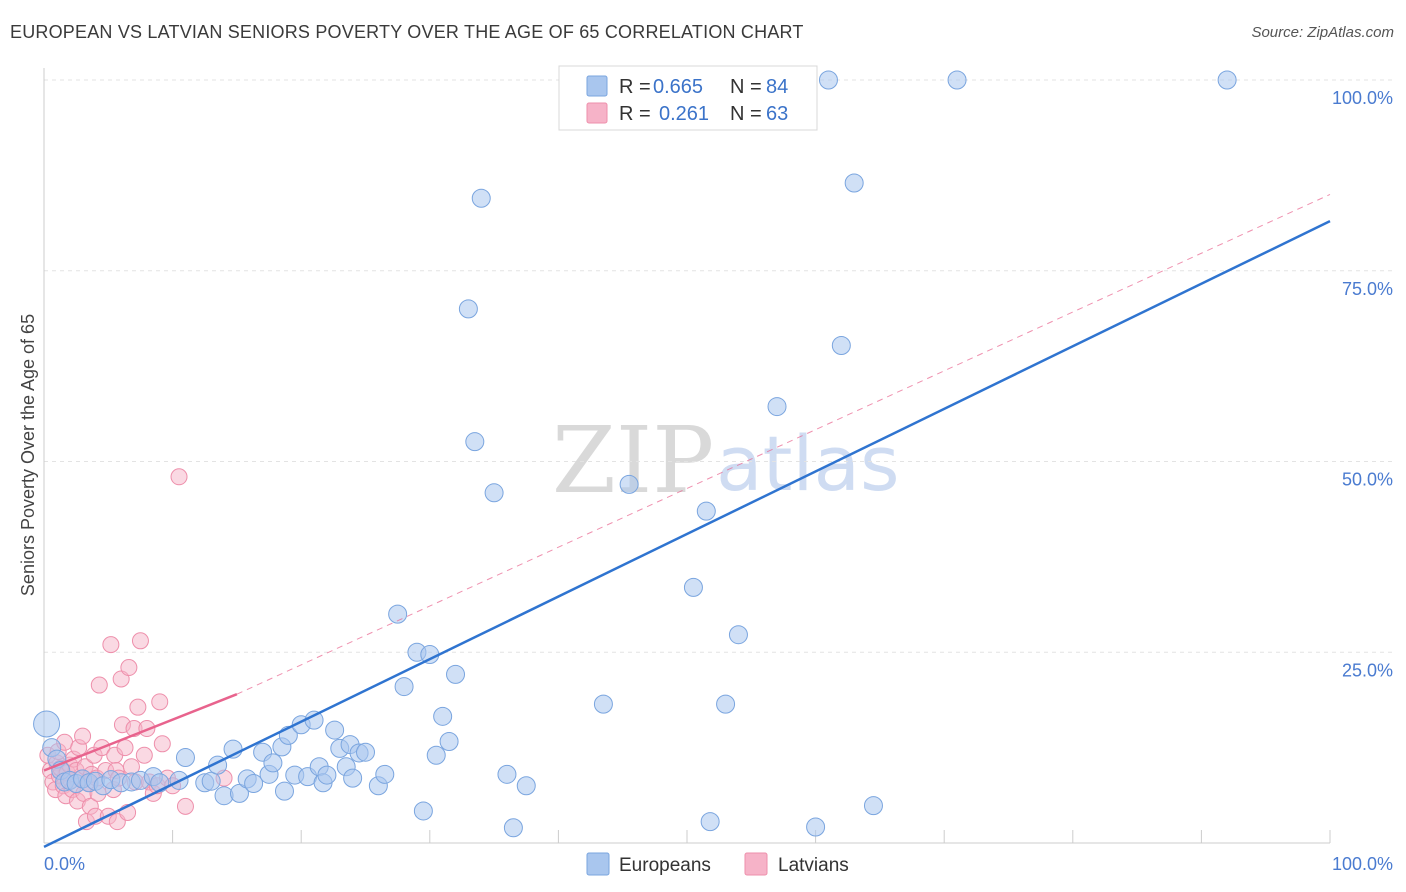 This screenshot has height=892, width=1406. I want to click on legend-r-value-europeans: 0.665, so click(678, 87).